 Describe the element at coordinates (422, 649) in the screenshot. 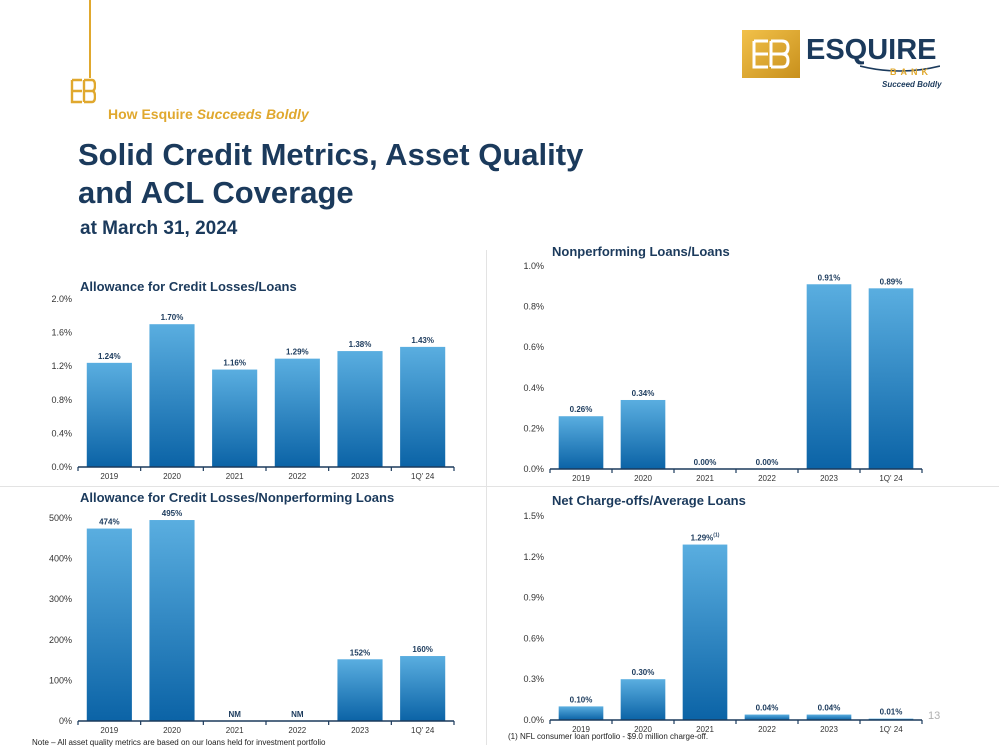

I see `data-label: 160%` at that location.